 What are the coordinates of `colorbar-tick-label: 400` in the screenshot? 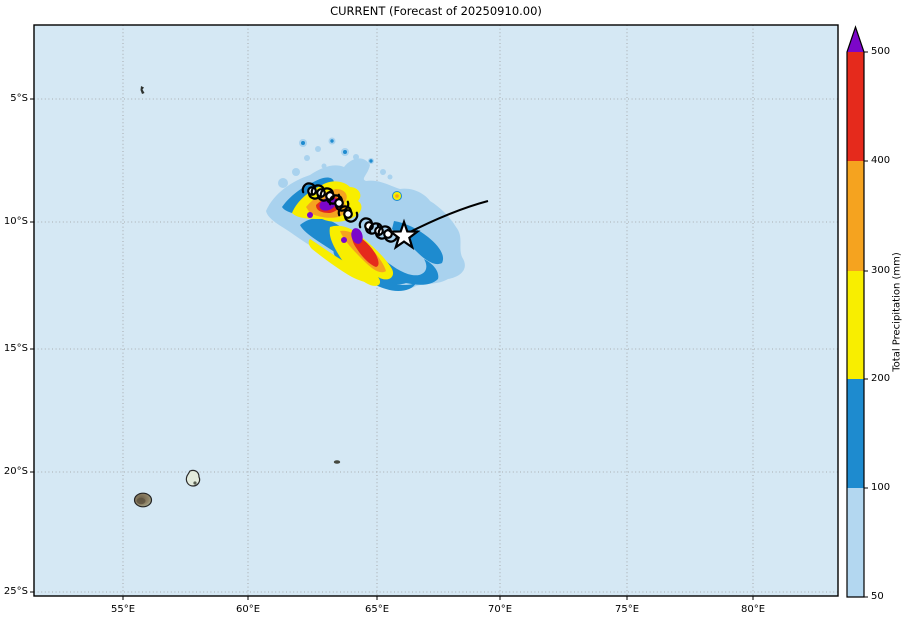 It's located at (881, 160).